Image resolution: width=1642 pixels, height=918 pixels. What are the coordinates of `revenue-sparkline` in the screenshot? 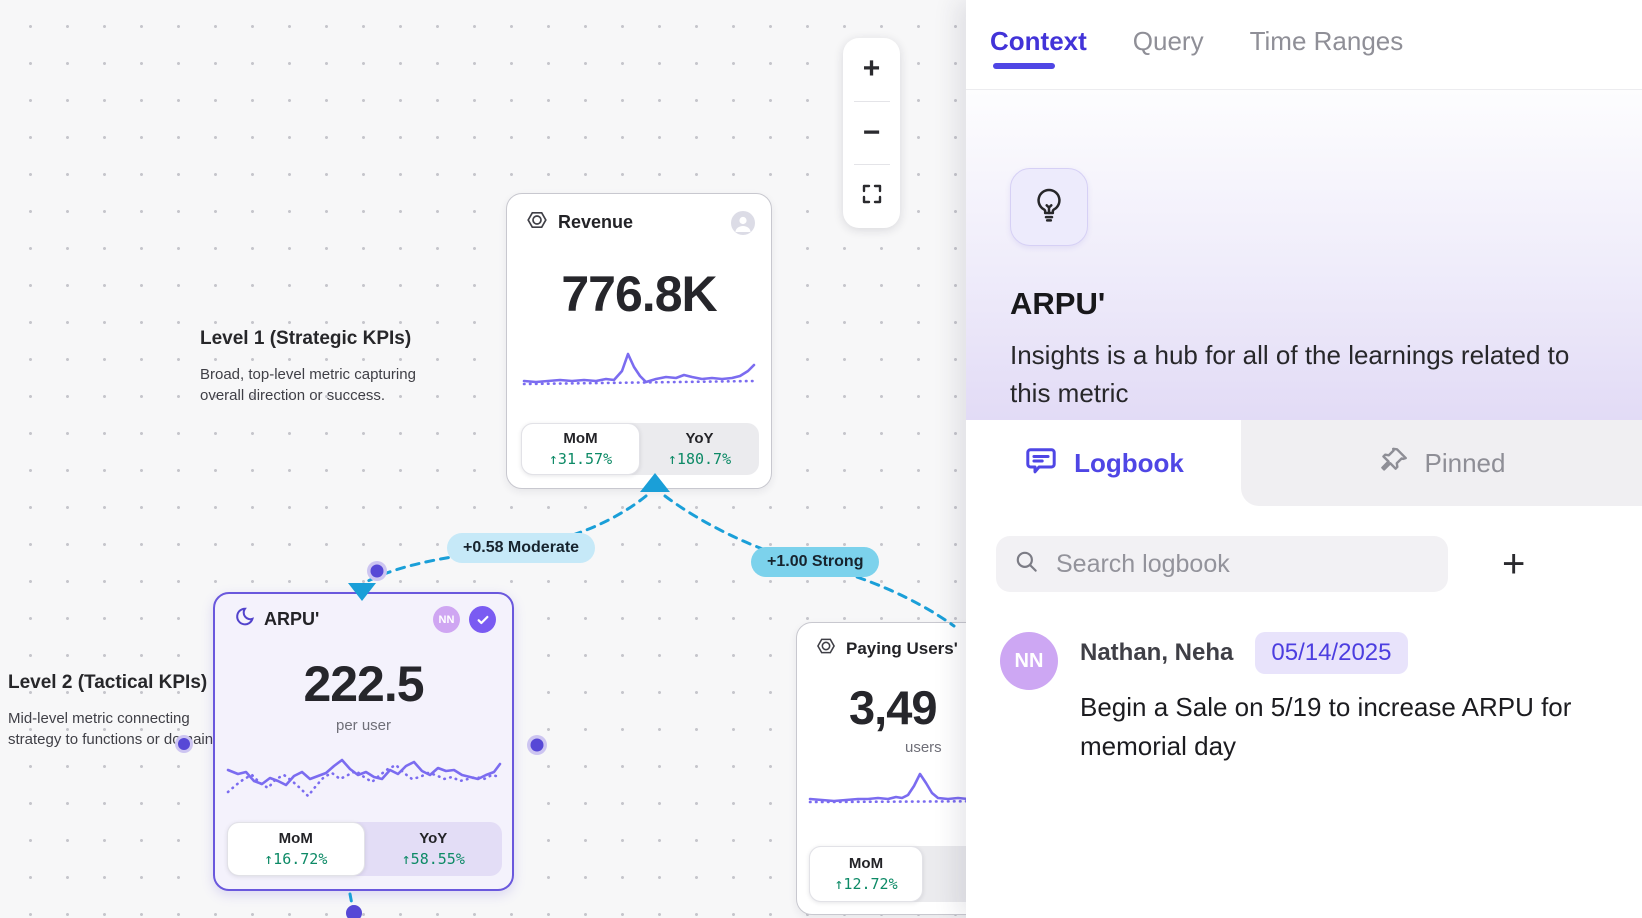 It's located at (639, 369).